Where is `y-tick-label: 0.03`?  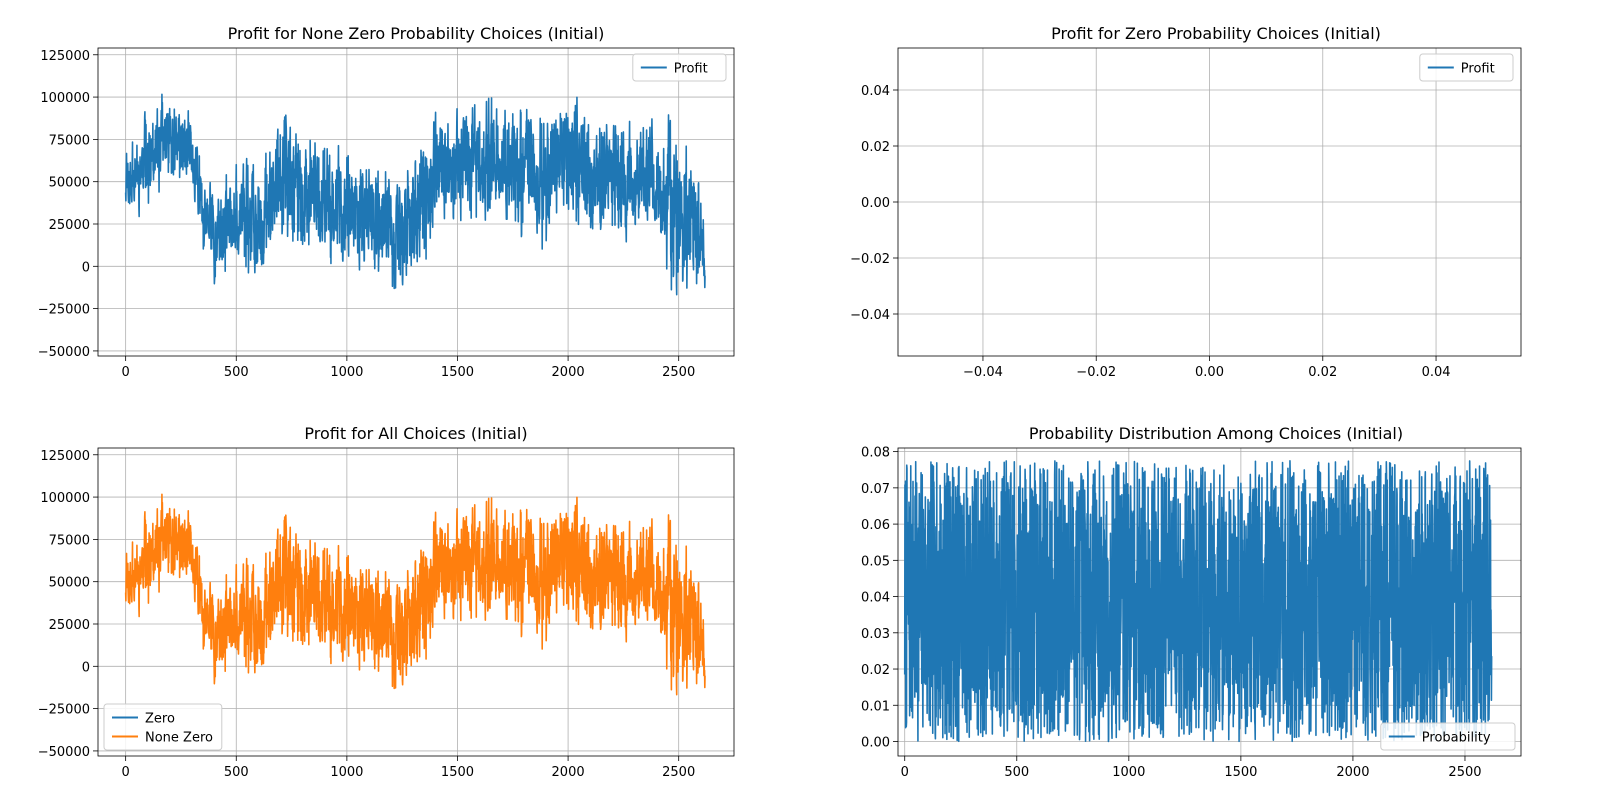
y-tick-label: 0.03 is located at coordinates (875, 634).